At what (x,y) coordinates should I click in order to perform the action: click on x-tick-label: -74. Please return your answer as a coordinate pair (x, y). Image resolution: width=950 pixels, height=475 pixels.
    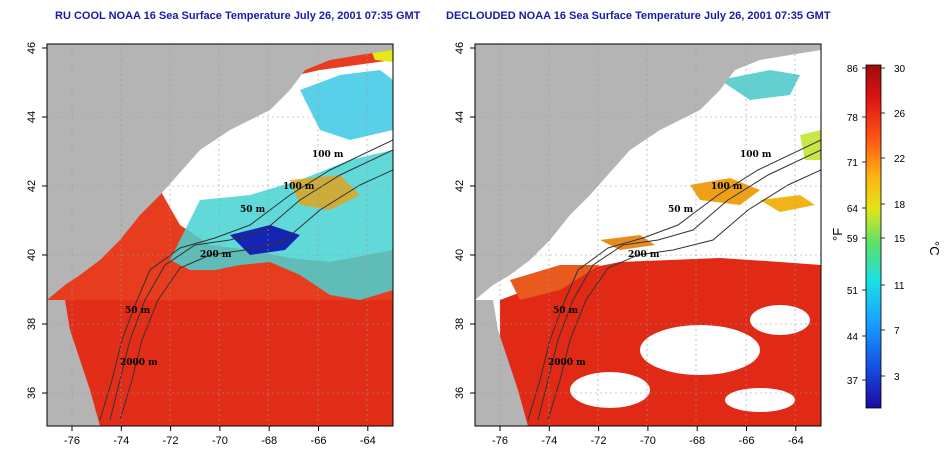
    Looking at the image, I should click on (121, 441).